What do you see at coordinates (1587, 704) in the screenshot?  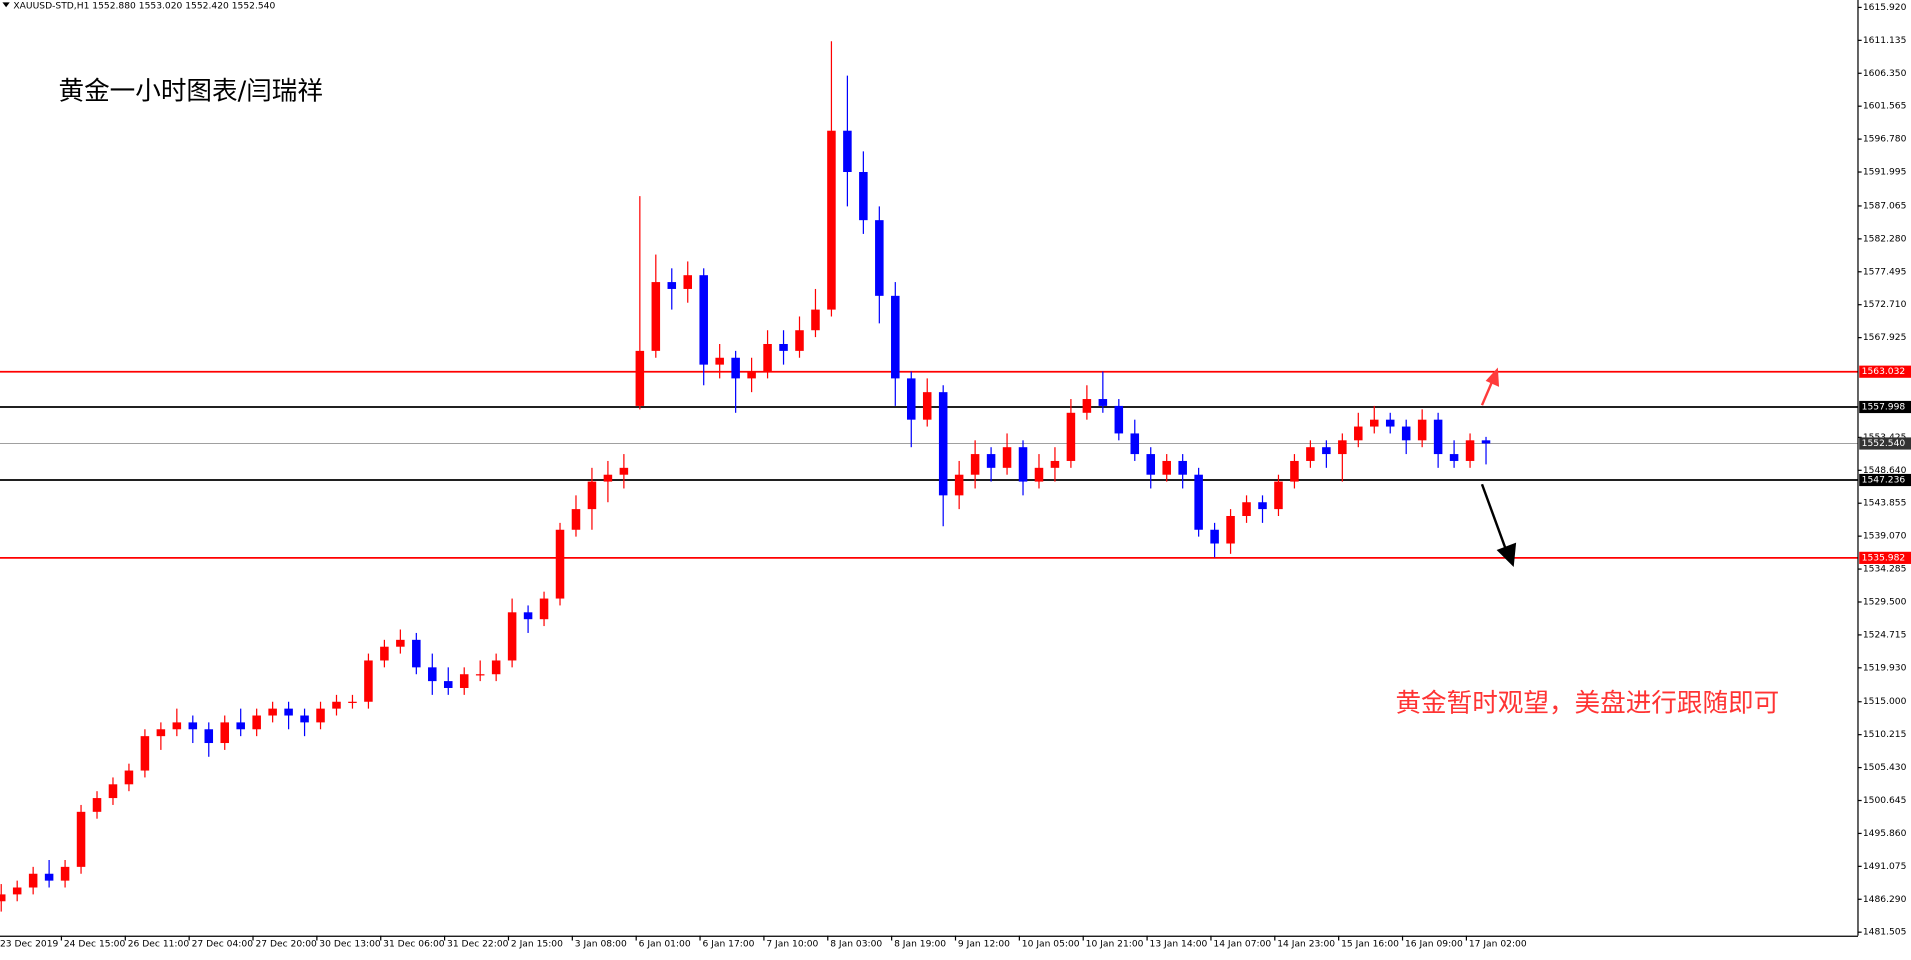 I see `chart-annotation: 黄金暂时观望，美盘进行跟随即可` at bounding box center [1587, 704].